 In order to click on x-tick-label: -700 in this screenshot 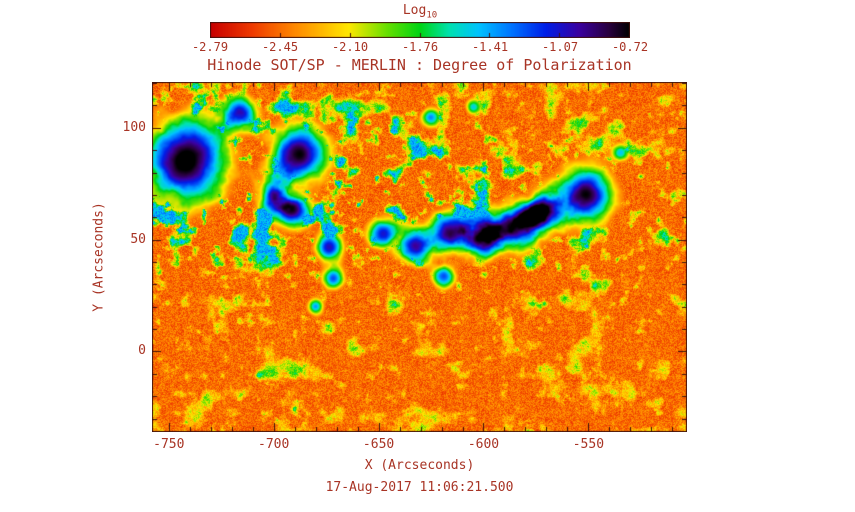, I will do `click(274, 444)`.